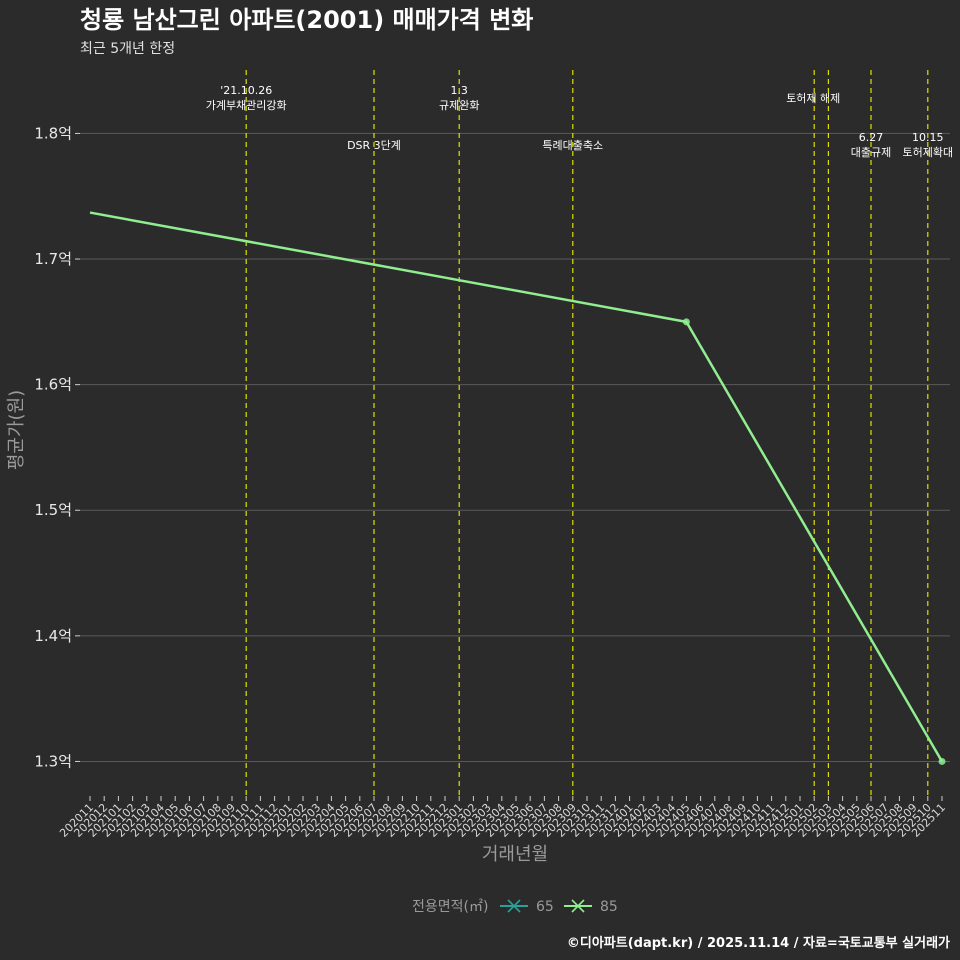  I want to click on y-axis: 1.3억 1.4억 1.5억 1.6억 1.7억 1.8억, so click(57, 447).